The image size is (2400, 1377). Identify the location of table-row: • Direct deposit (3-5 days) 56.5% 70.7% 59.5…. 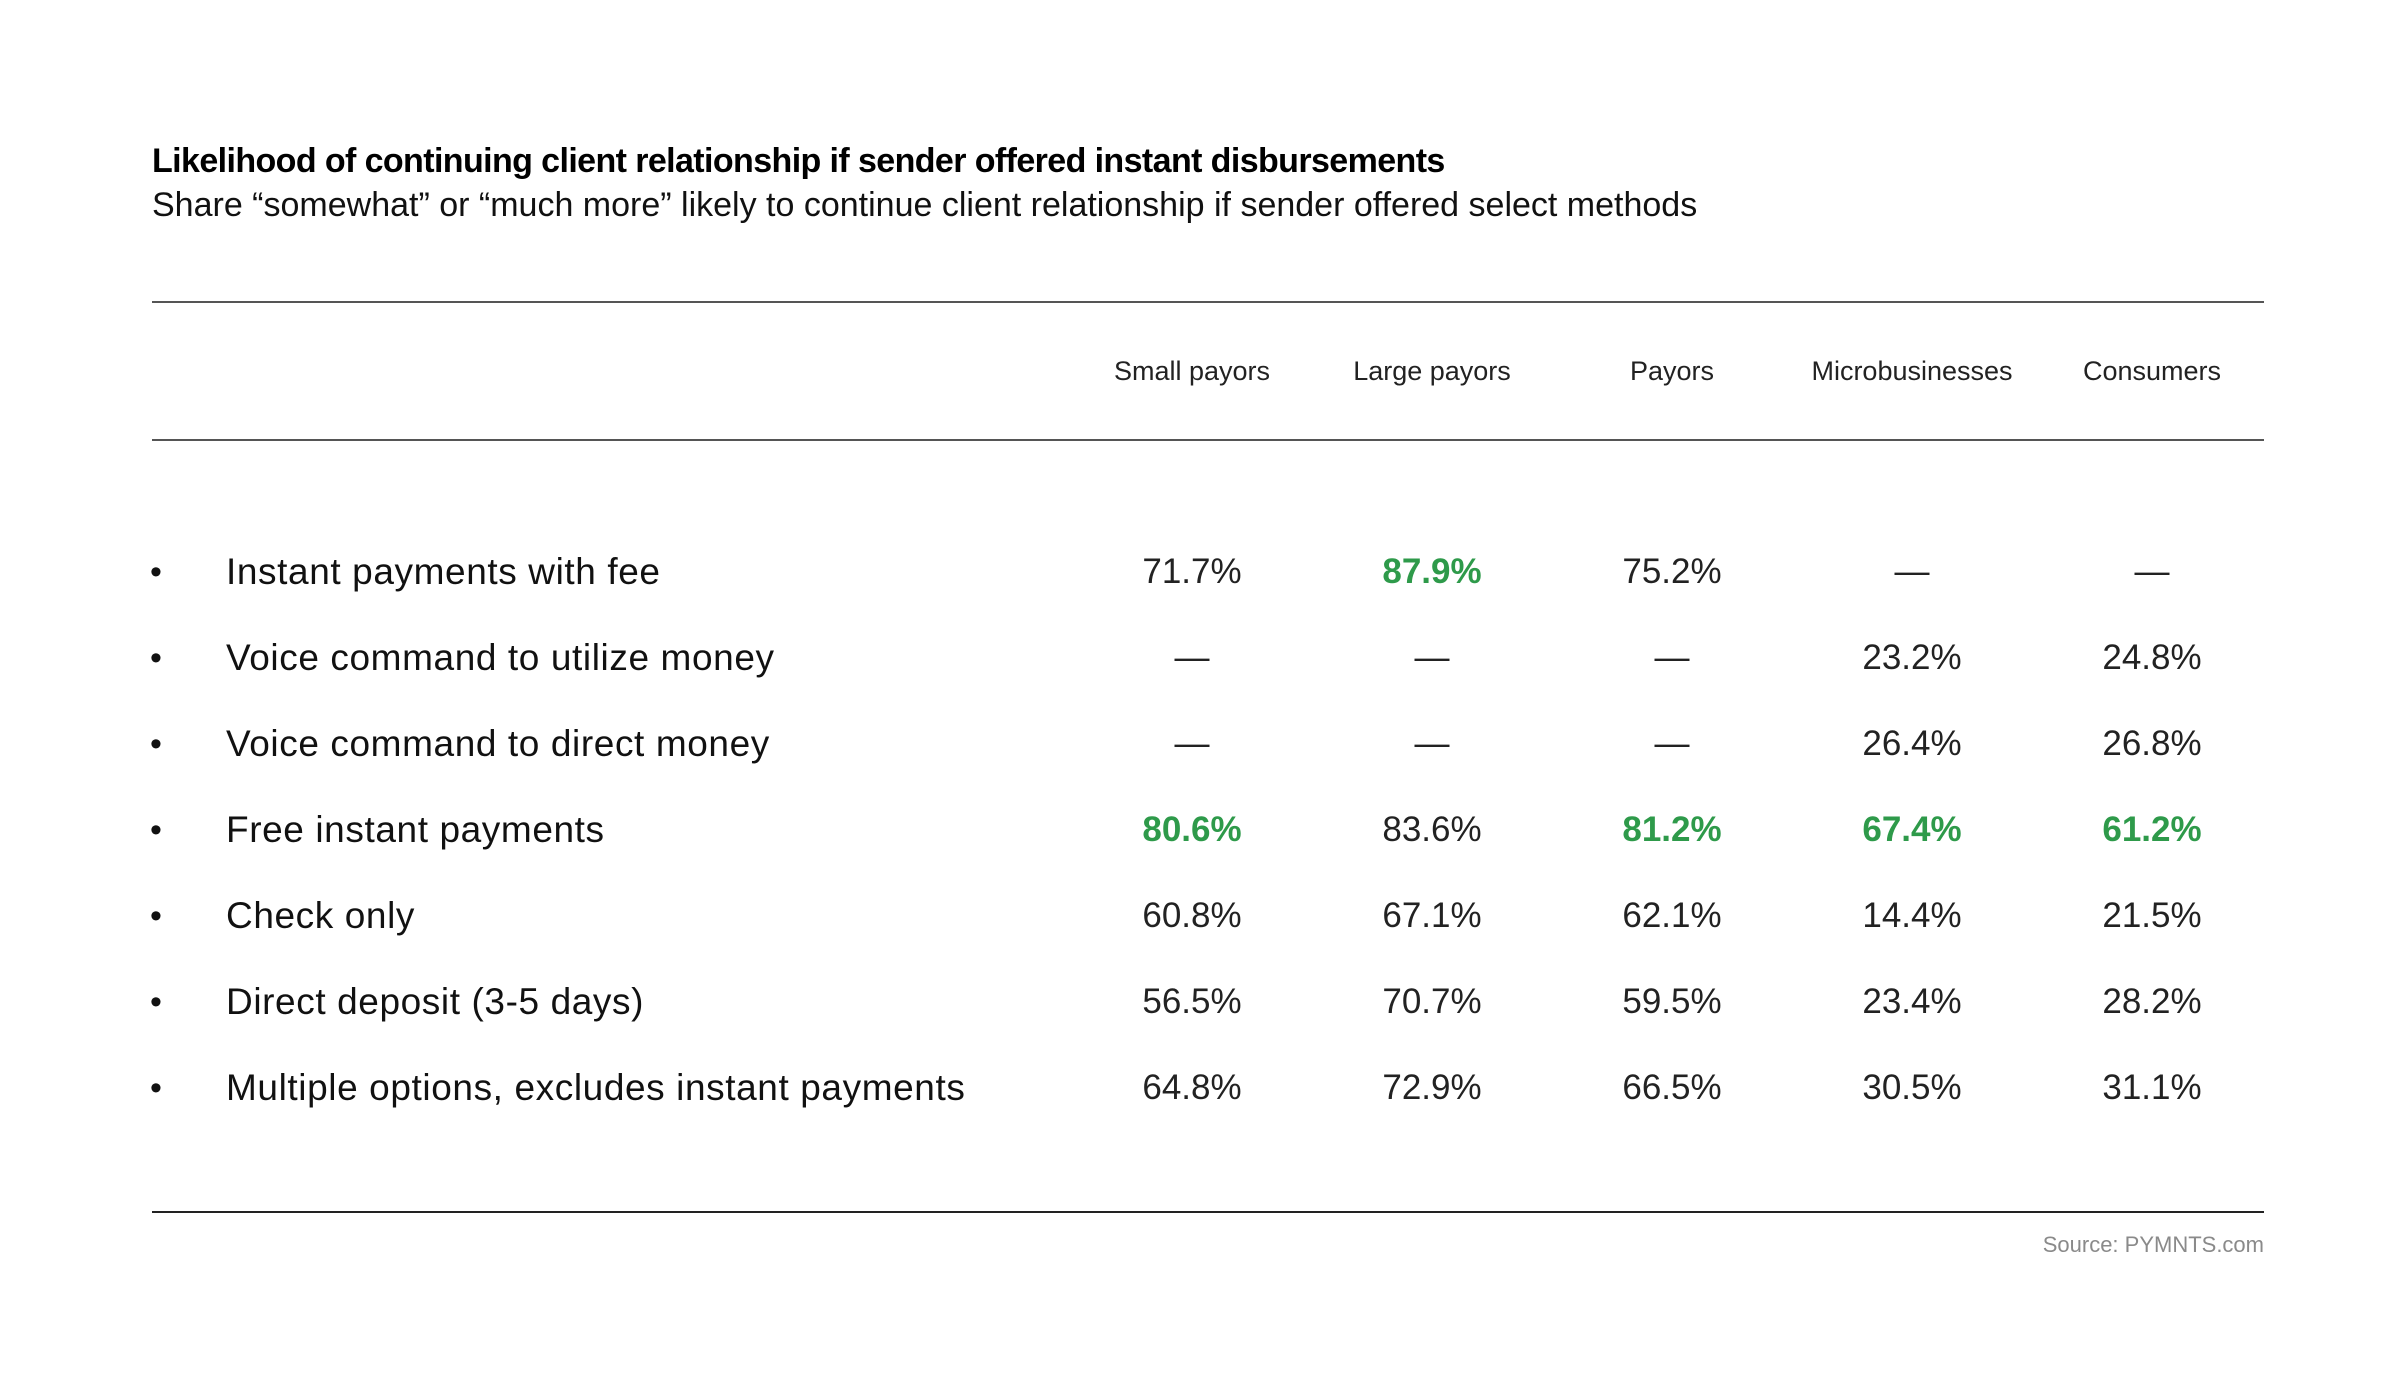
(1200, 1002).